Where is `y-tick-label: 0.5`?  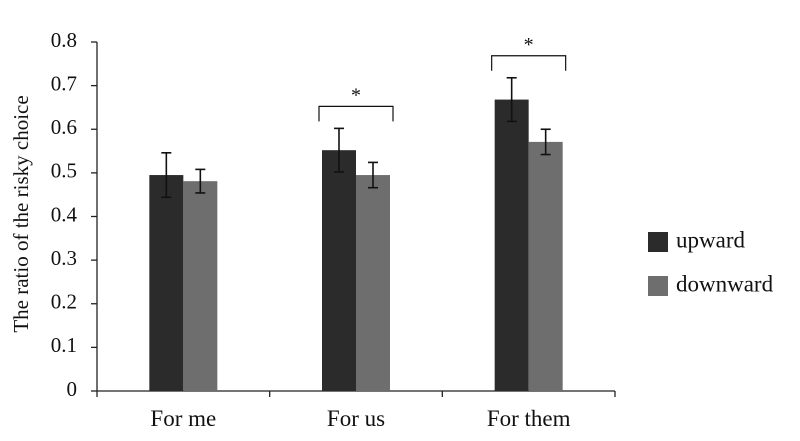 y-tick-label: 0.5 is located at coordinates (64, 171).